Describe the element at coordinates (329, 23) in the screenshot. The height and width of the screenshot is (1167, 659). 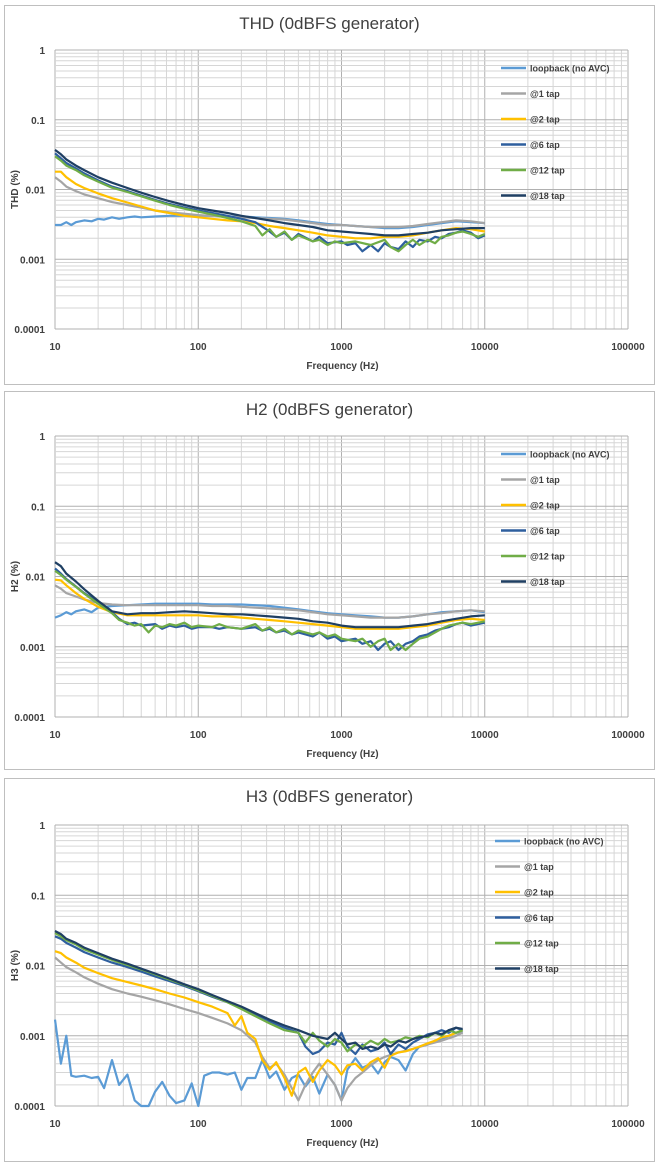
I see `chart-title: THD (0dBFS generator)` at that location.